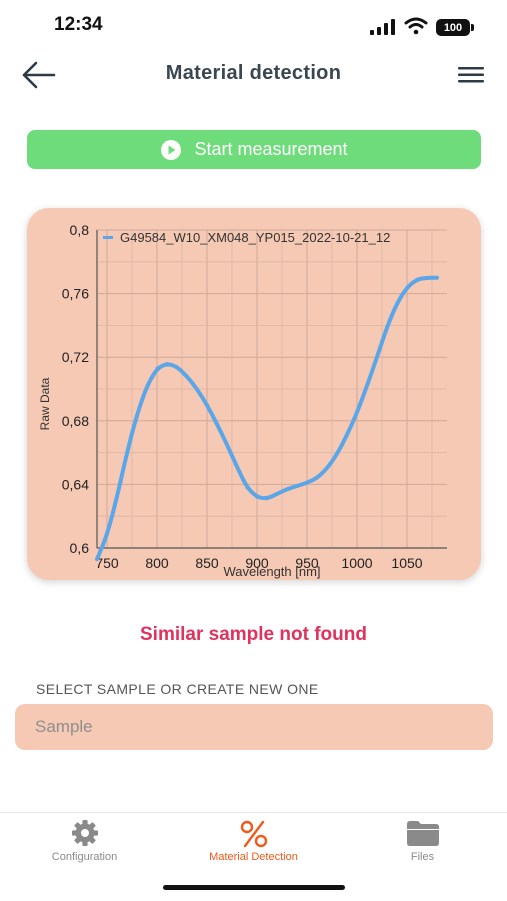 The height and width of the screenshot is (901, 507). Describe the element at coordinates (422, 857) in the screenshot. I see `nav-files-label: Files` at that location.